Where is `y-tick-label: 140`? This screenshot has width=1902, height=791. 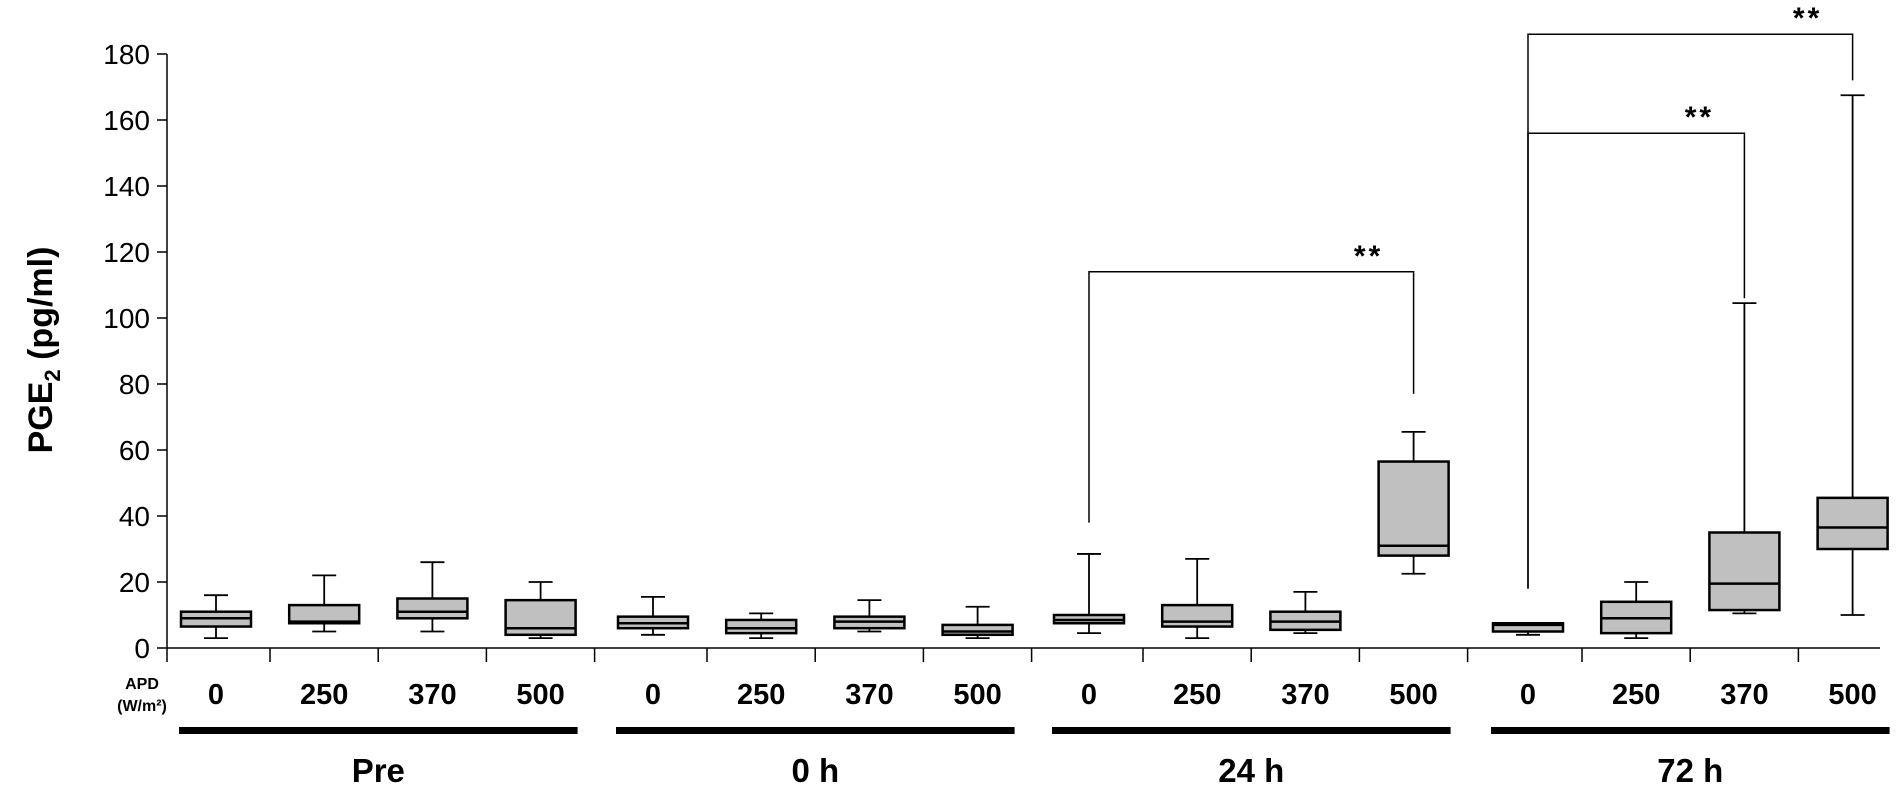 y-tick-label: 140 is located at coordinates (126, 186).